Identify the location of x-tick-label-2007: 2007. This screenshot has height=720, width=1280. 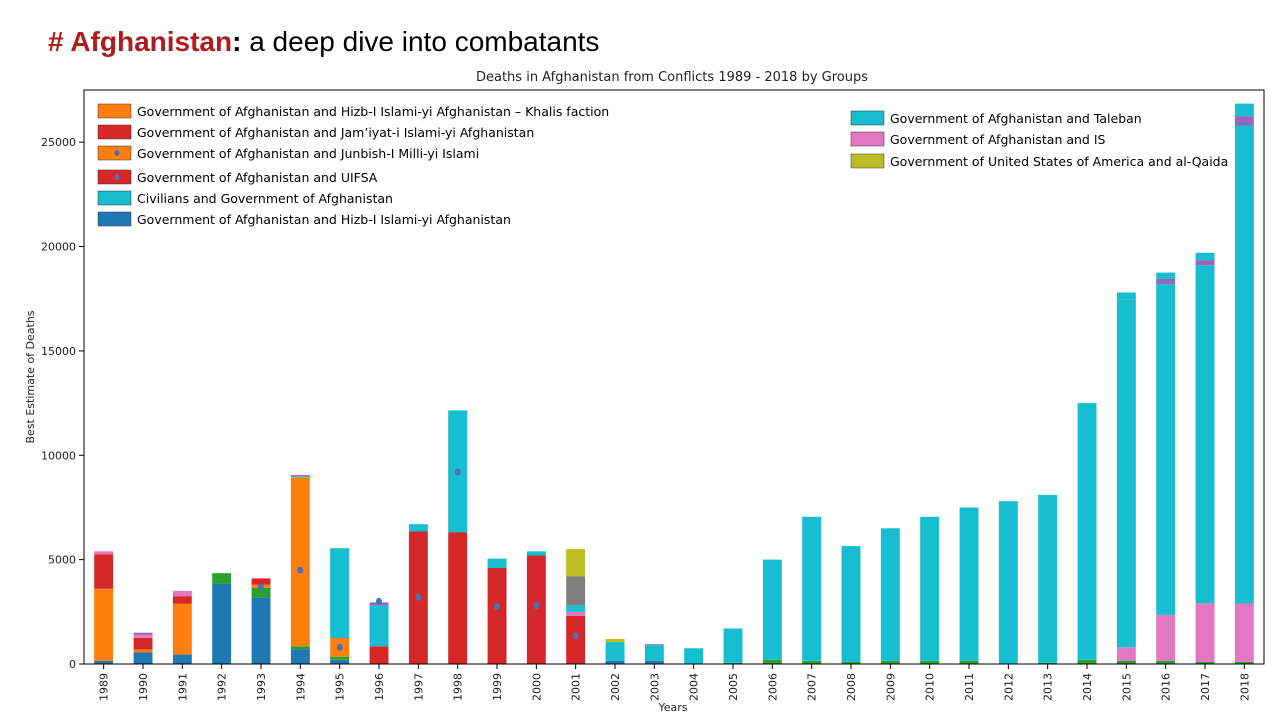
(812, 687).